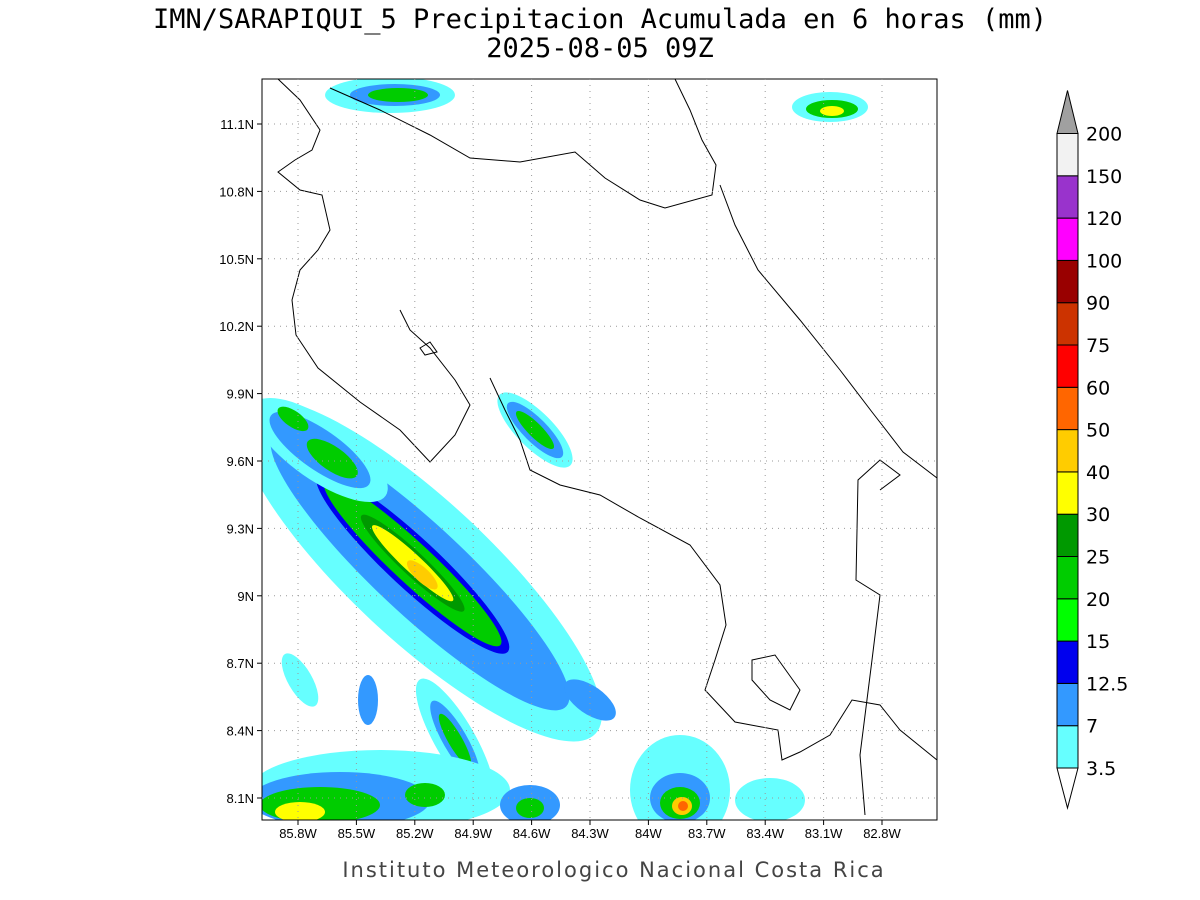 This screenshot has height=900, width=1200. I want to click on lat-label: 8.4N, so click(240, 731).